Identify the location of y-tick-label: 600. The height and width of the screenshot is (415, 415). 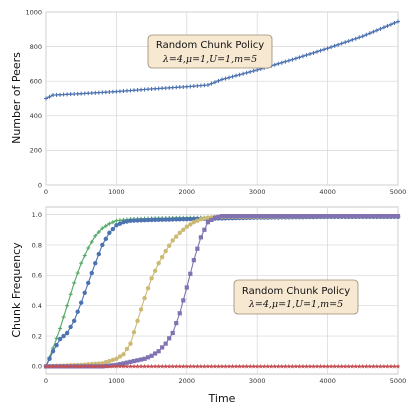
(36, 82).